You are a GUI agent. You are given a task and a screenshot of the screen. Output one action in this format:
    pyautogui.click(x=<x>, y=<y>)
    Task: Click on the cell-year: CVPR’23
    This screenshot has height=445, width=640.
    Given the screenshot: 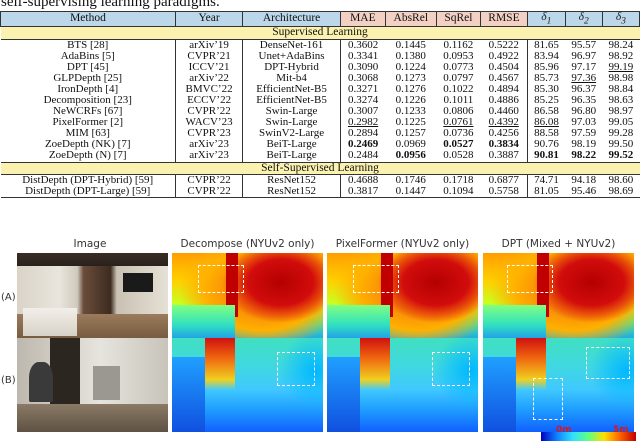 What is the action you would take?
    pyautogui.click(x=209, y=134)
    